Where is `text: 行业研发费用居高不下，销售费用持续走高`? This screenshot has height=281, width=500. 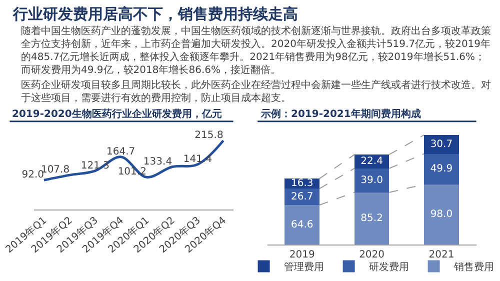 text: 行业研发费用居高不下，销售费用持续走高 is located at coordinates (155, 14).